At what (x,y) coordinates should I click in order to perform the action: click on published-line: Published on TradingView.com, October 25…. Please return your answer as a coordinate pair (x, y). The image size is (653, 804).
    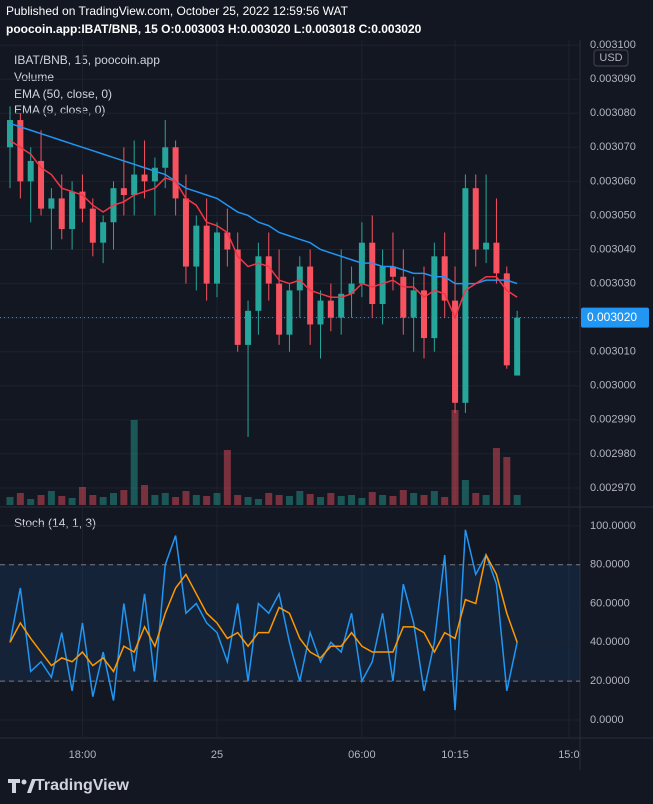
    Looking at the image, I should click on (177, 11).